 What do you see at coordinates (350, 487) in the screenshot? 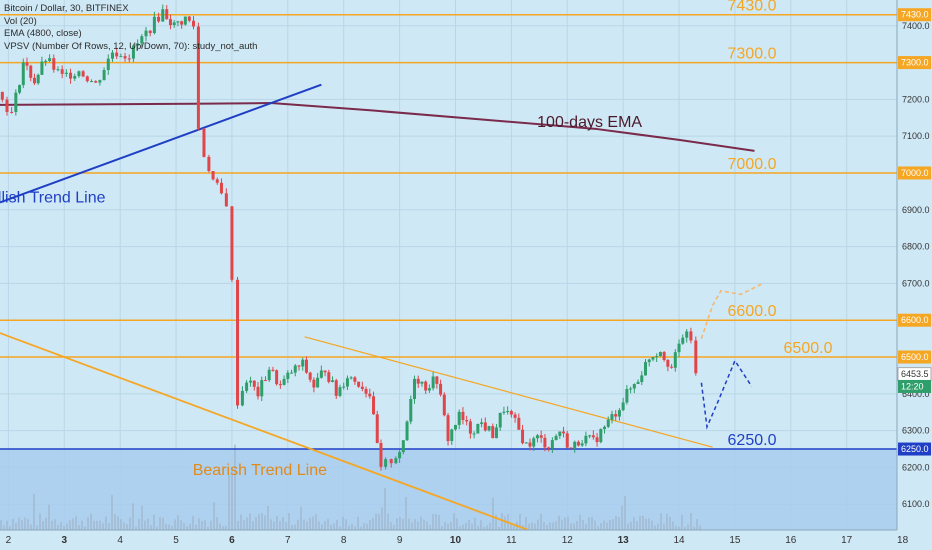
I see `volume-bars` at bounding box center [350, 487].